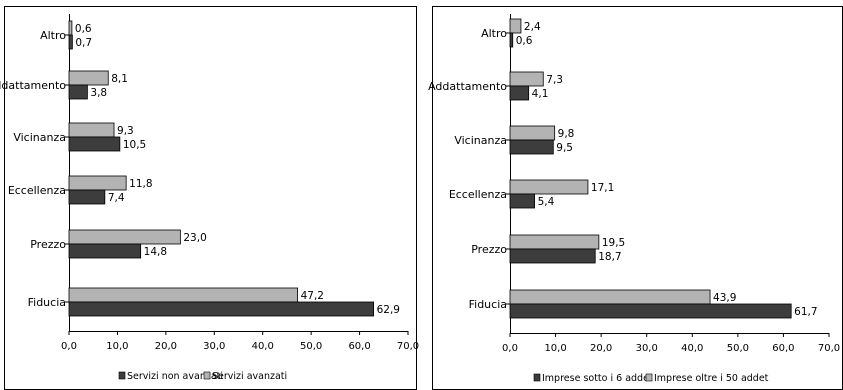  I want to click on data-label: 10,5, so click(134, 145).